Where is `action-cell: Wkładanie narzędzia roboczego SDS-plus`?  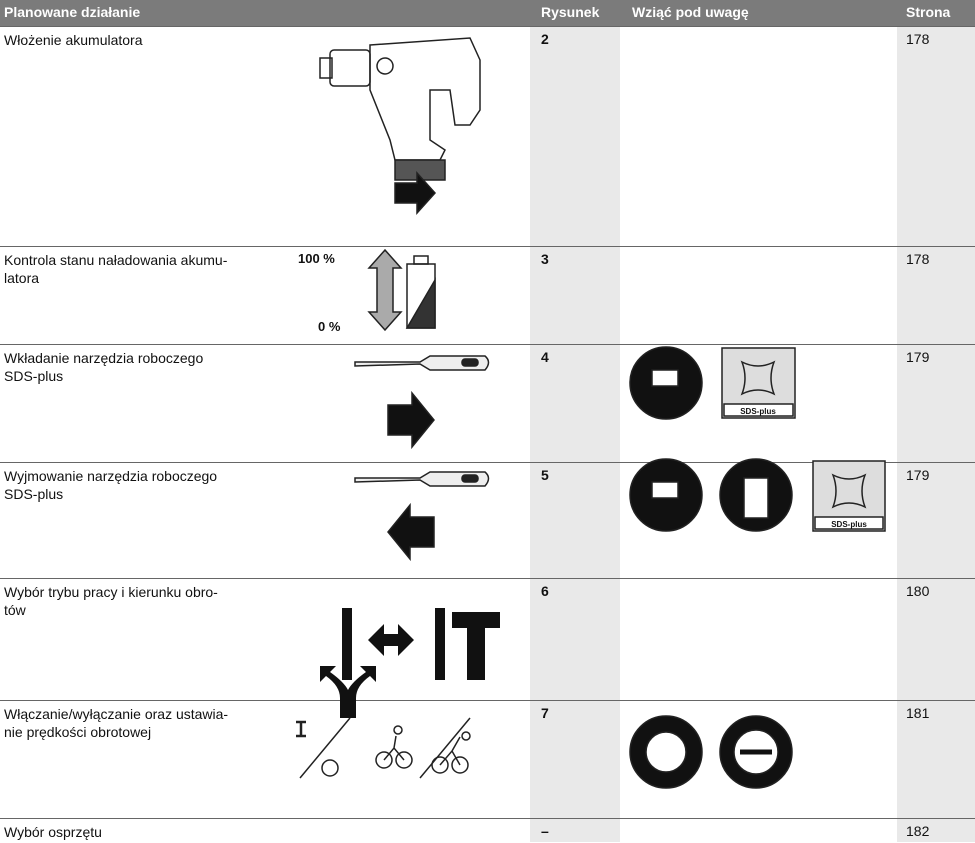 action-cell: Wkładanie narzędzia roboczego SDS-plus is located at coordinates (103, 367).